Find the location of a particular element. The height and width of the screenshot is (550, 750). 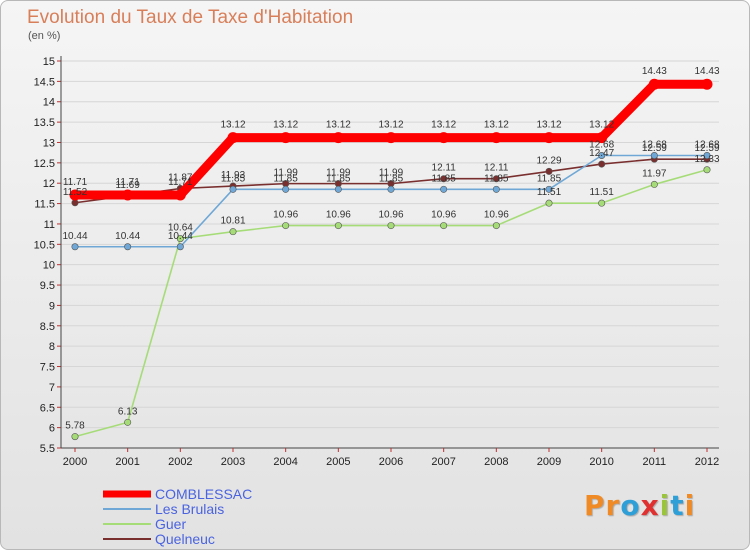

y-tick-label: 11 is located at coordinates (49, 225).